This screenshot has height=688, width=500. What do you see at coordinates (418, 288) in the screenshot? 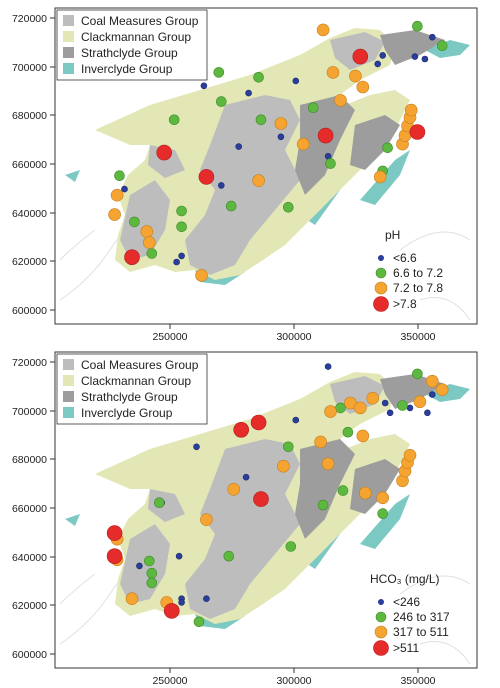
I see `ph-legend-item: 7.2 to 7.8` at bounding box center [418, 288].